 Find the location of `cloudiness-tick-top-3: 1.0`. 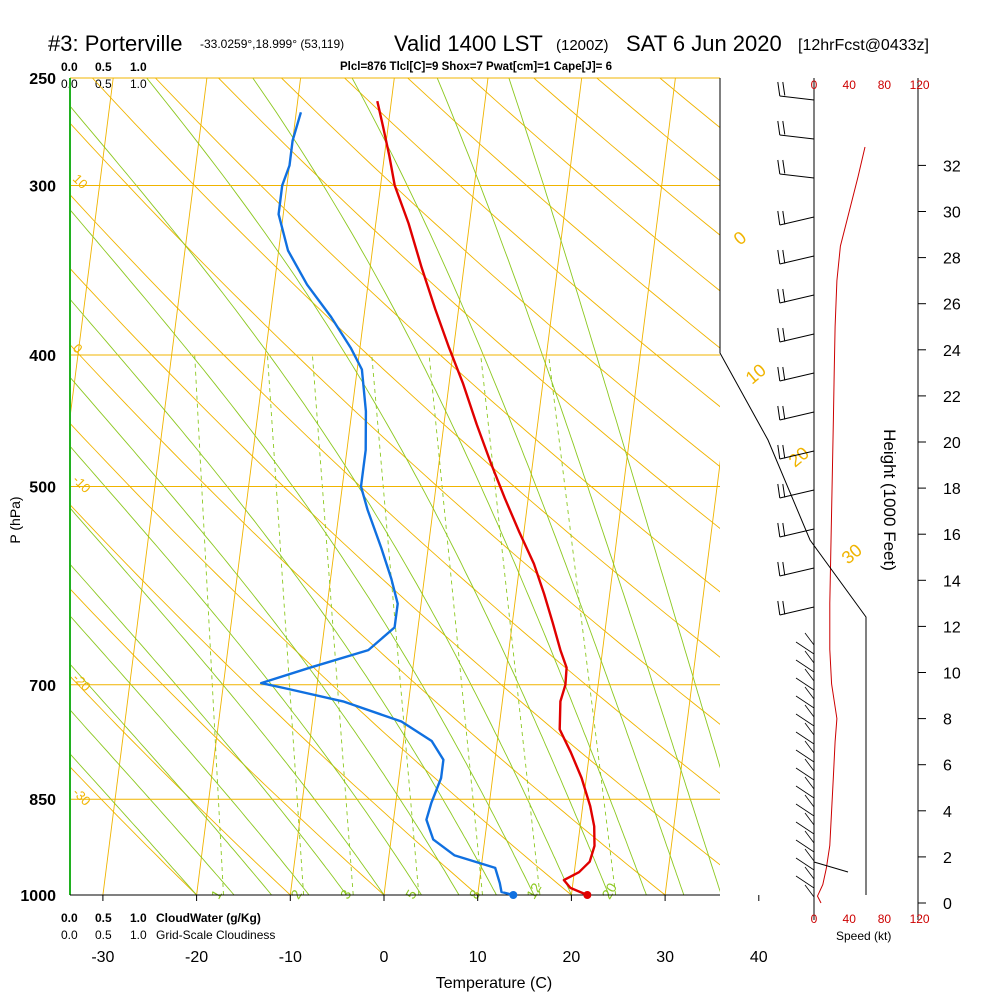

cloudiness-tick-top-3: 1.0 is located at coordinates (138, 84).